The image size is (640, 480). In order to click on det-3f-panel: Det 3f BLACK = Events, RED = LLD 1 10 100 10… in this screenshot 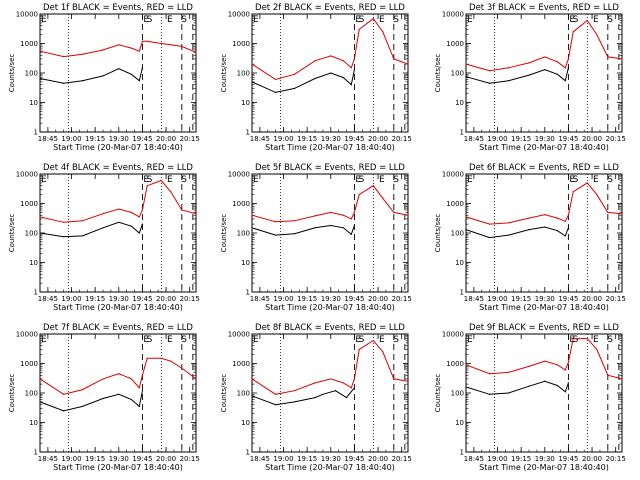, I will do `click(530, 77)`.